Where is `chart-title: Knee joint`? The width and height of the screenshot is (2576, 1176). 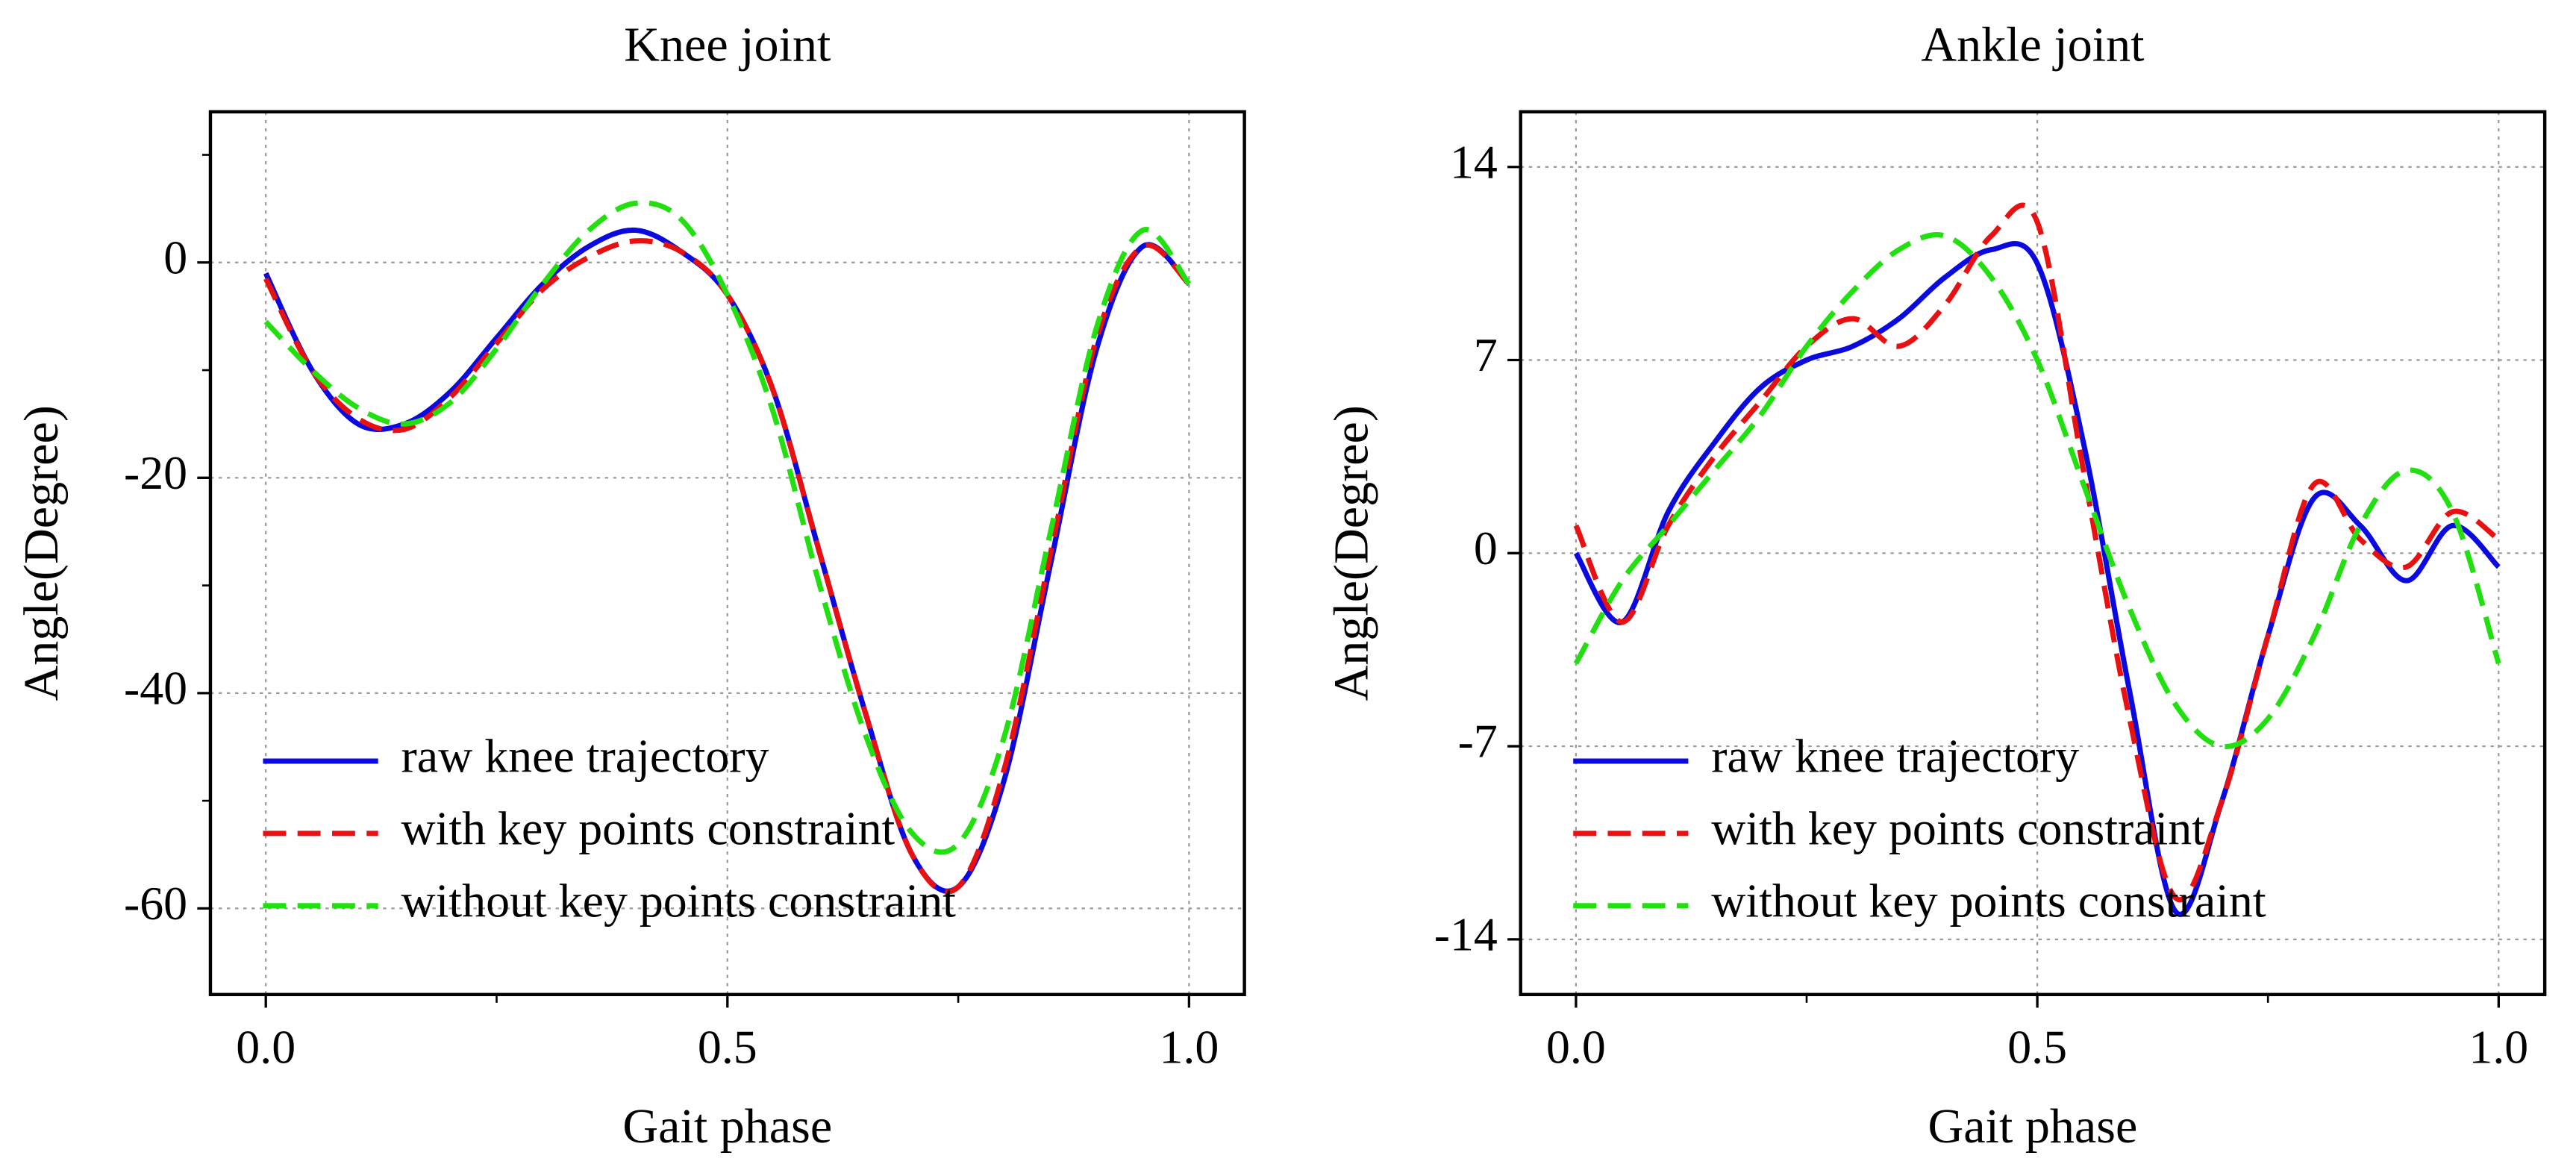
chart-title: Knee joint is located at coordinates (727, 44).